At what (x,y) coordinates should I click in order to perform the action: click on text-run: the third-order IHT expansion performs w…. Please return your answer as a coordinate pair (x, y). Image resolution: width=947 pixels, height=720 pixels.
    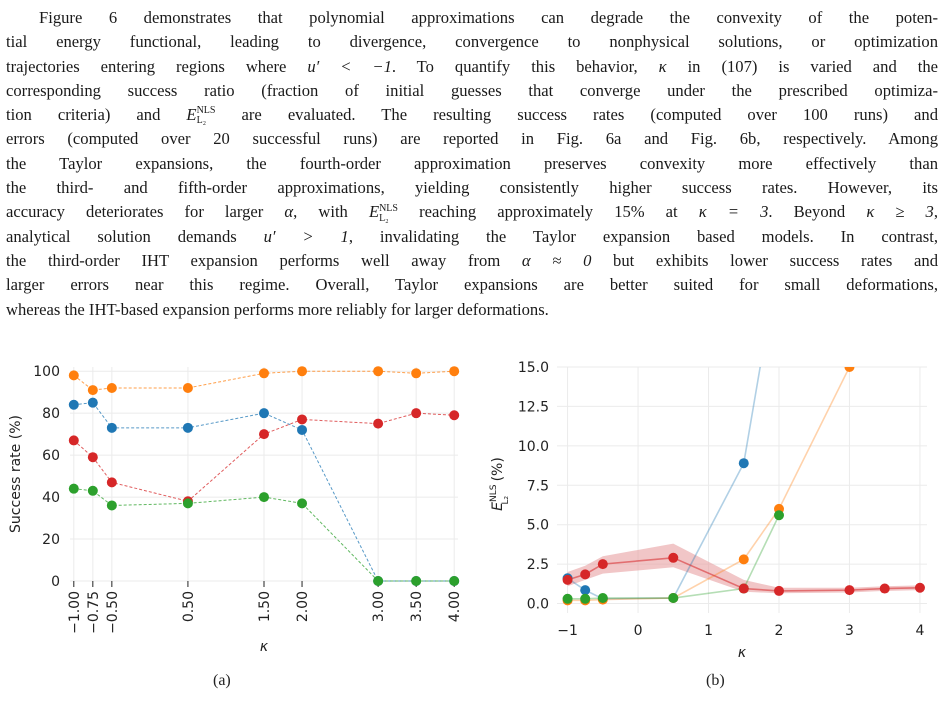
    Looking at the image, I should click on (264, 260).